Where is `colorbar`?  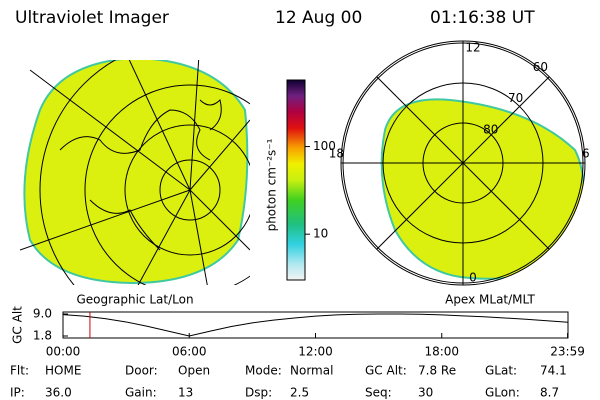
colorbar is located at coordinates (296, 180).